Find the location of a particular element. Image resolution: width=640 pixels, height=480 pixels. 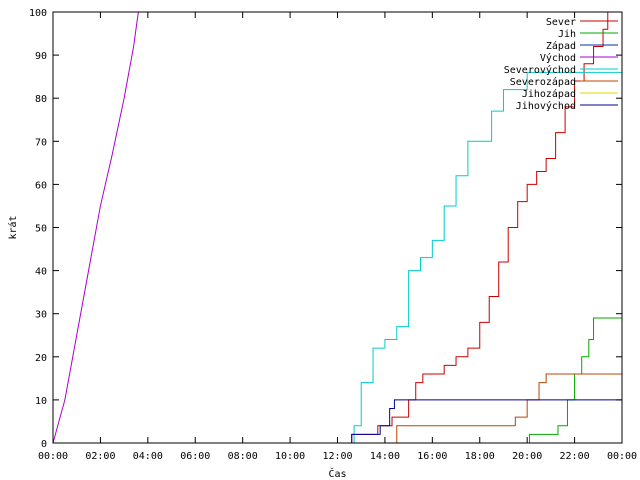

x-tick-label: 14:00 is located at coordinates (385, 456).